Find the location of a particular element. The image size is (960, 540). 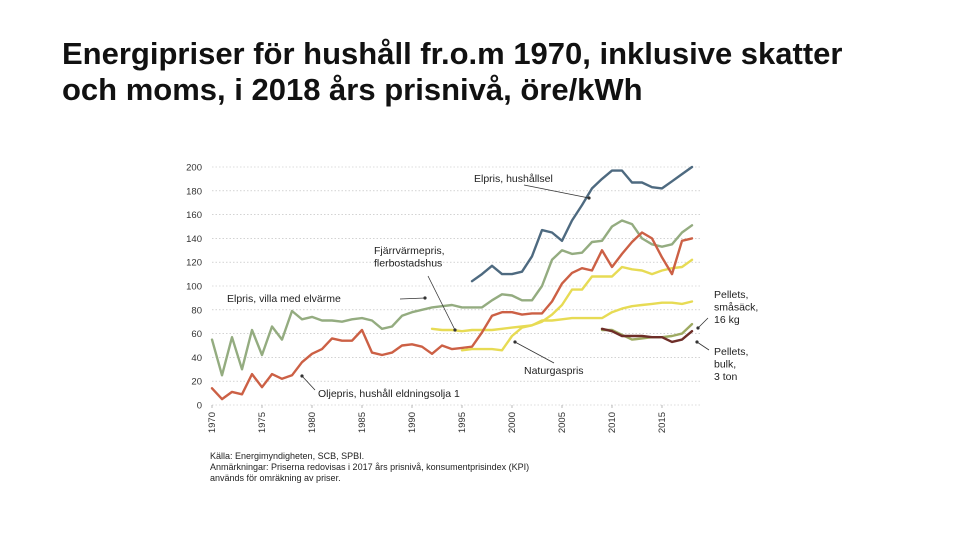

x-tick-label: 1995 is located at coordinates (462, 422).